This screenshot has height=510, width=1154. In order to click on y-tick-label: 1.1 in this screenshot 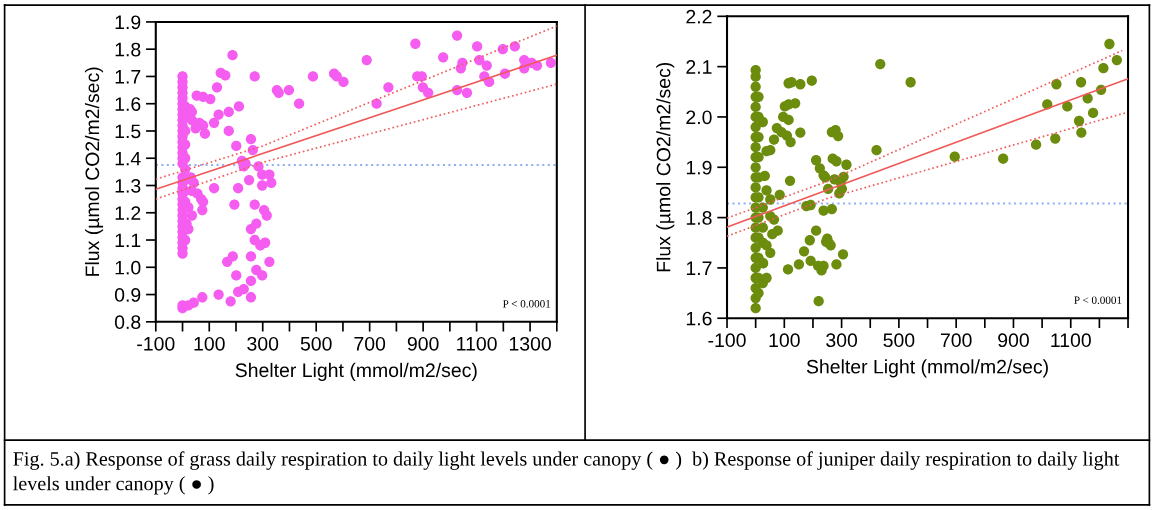, I will do `click(128, 240)`.